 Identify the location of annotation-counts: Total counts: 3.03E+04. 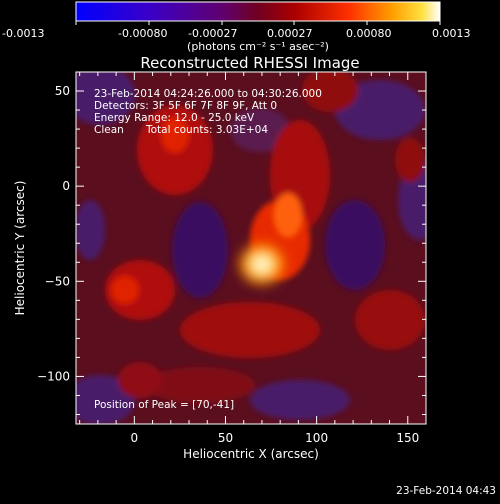
(206, 130).